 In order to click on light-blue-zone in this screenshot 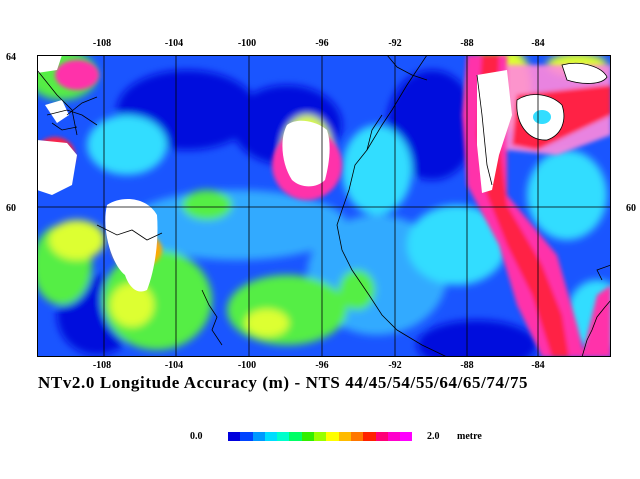, I will do `click(237, 225)`.